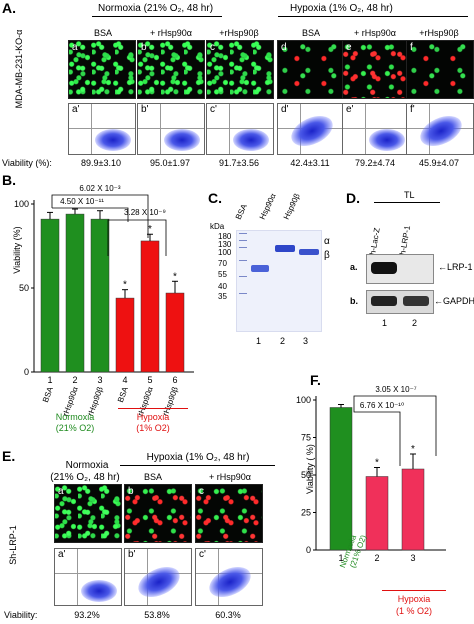  Describe the element at coordinates (17, 250) in the screenshot. I see `panel-b-ylabel: Viability (%)` at that location.